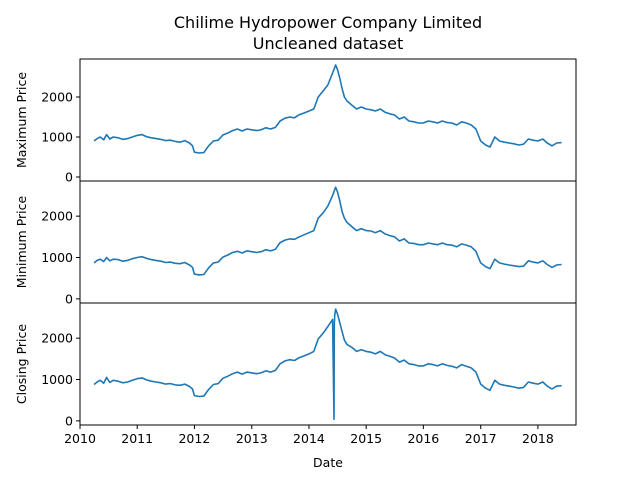 Image resolution: width=640 pixels, height=480 pixels. What do you see at coordinates (21, 364) in the screenshot?
I see `y-axis-label-3: Closing Price` at bounding box center [21, 364].